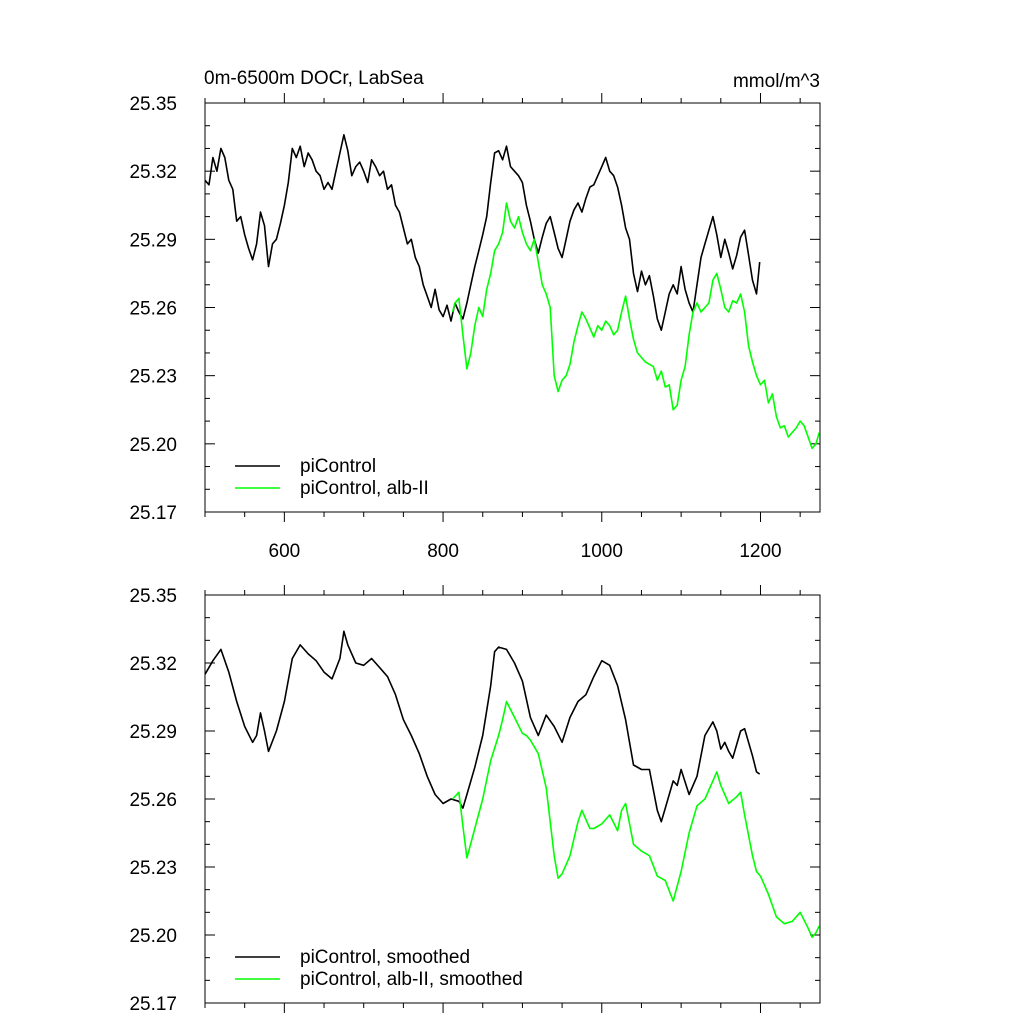 The height and width of the screenshot is (1024, 1024). I want to click on chart-left-title: 0m-6500m DOCr, LabSea, so click(314, 78).